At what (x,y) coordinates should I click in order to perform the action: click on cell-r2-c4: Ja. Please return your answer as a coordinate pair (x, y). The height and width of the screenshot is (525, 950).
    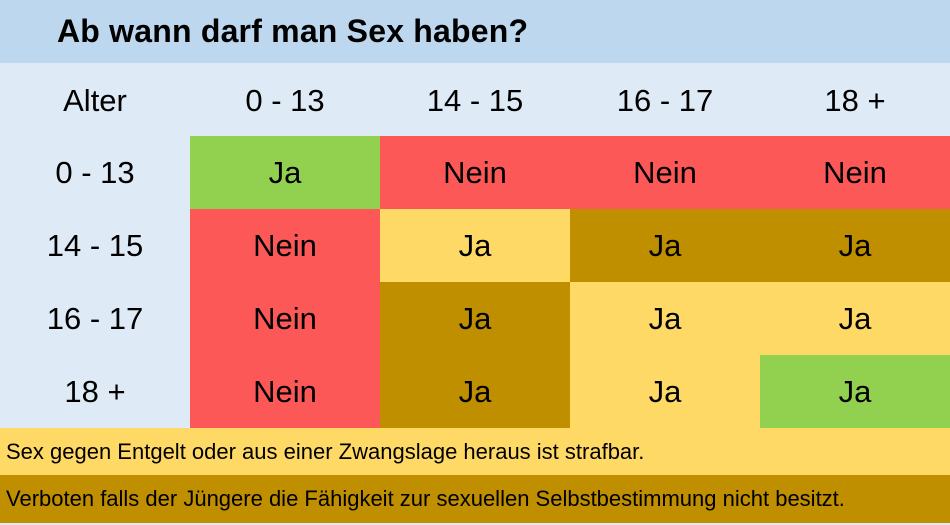
    Looking at the image, I should click on (855, 245).